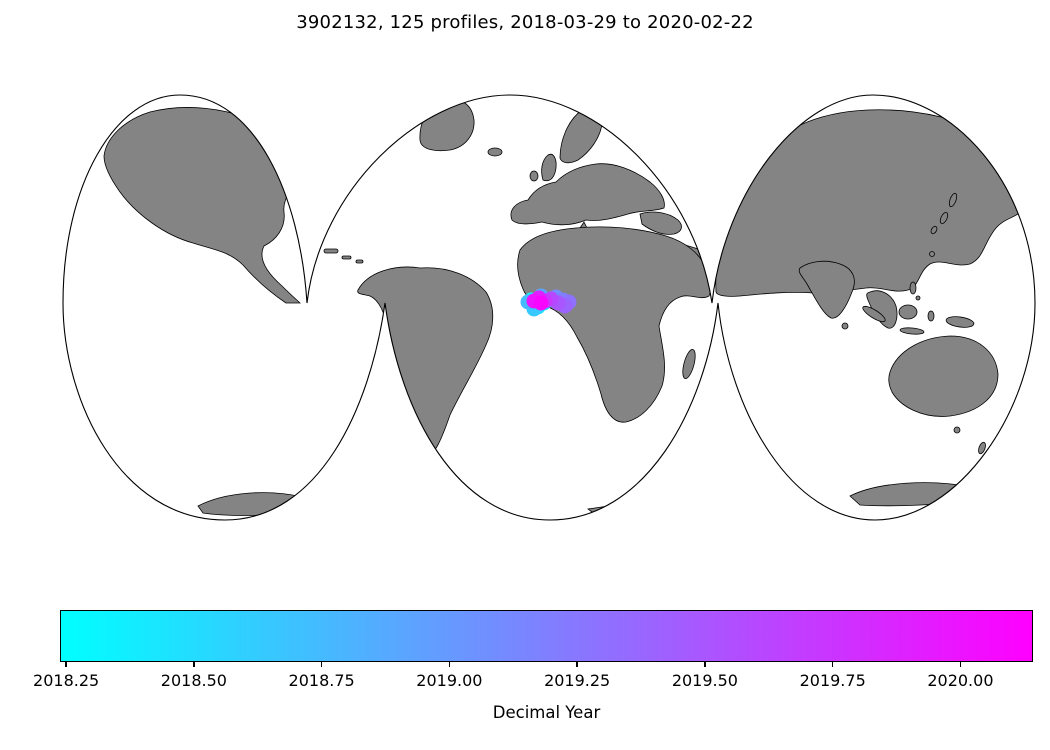 This screenshot has height=750, width=1050. Describe the element at coordinates (912, 331) in the screenshot. I see `island-java` at that location.